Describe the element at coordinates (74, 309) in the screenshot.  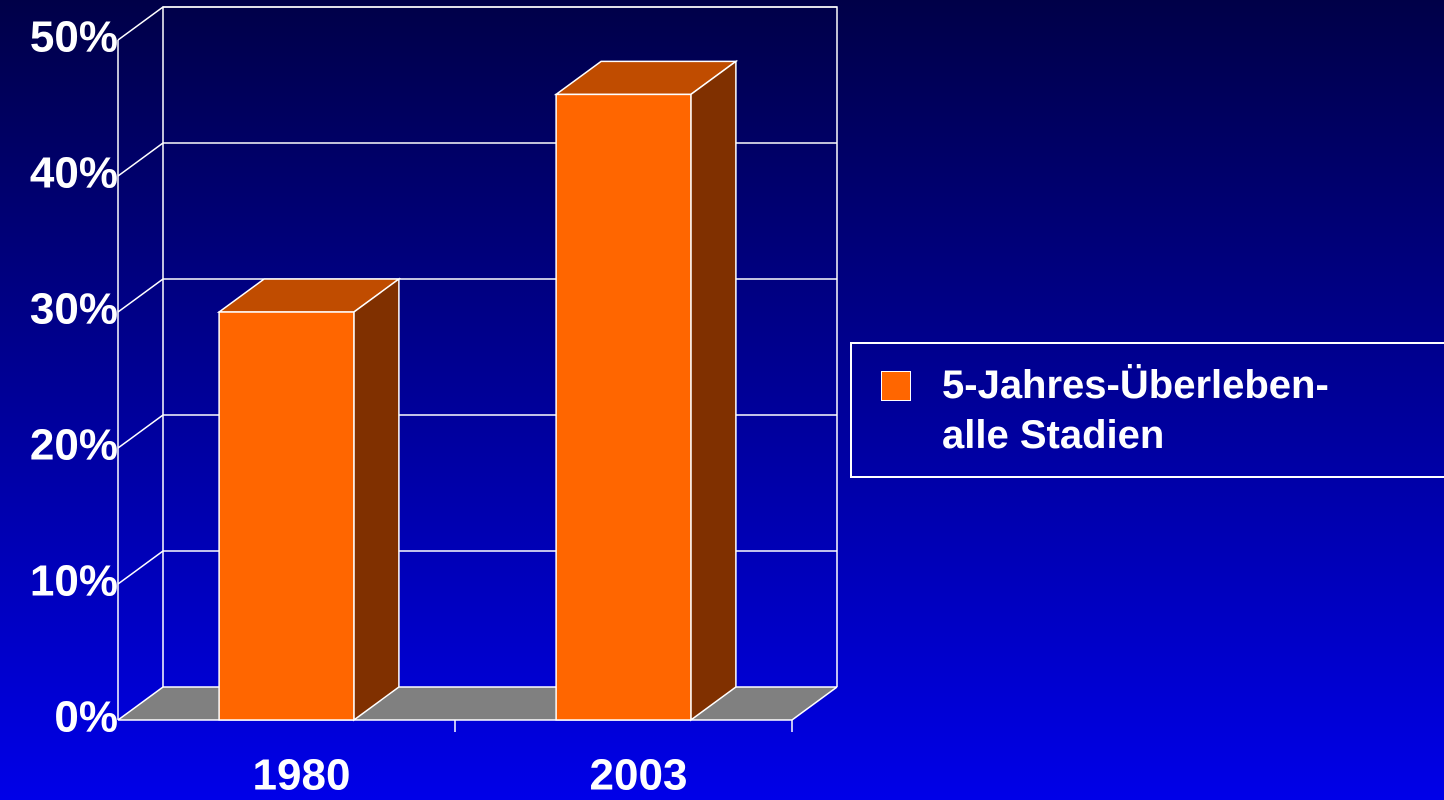
I see `y-tick-label: 30%` at that location.